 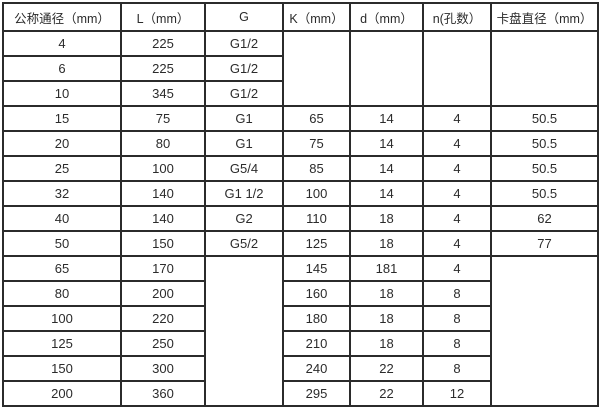 What do you see at coordinates (163, 393) in the screenshot?
I see `cell-l: 360` at bounding box center [163, 393].